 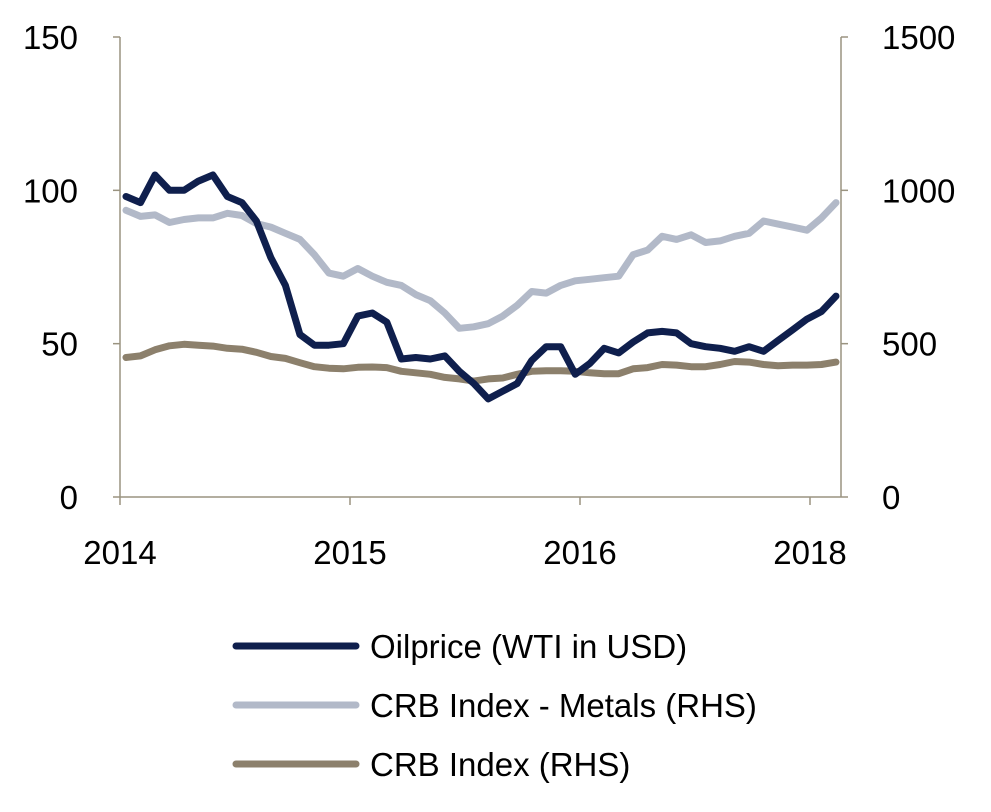 What do you see at coordinates (50, 190) in the screenshot?
I see `y-left-tick-label: 100` at bounding box center [50, 190].